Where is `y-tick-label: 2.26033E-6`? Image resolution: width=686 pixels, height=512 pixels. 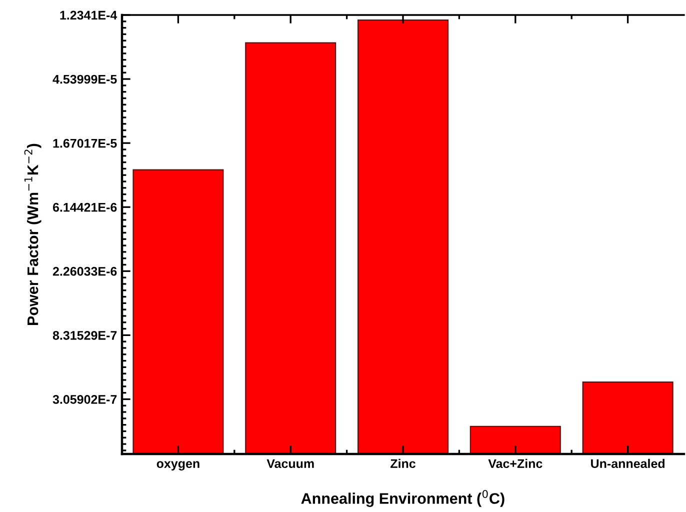
y-tick-label: 2.26033E-6 is located at coordinates (84, 271).